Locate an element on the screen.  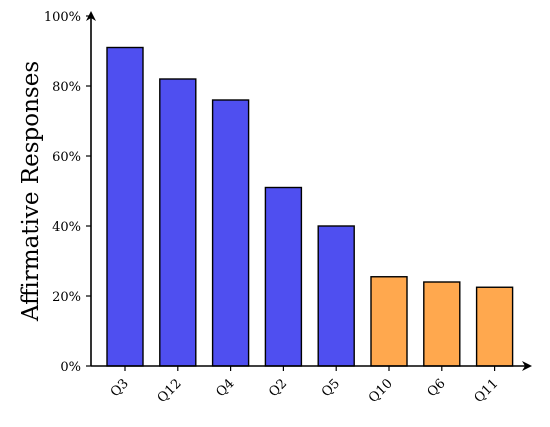
y-tick-label: 60% is located at coordinates (66, 157).